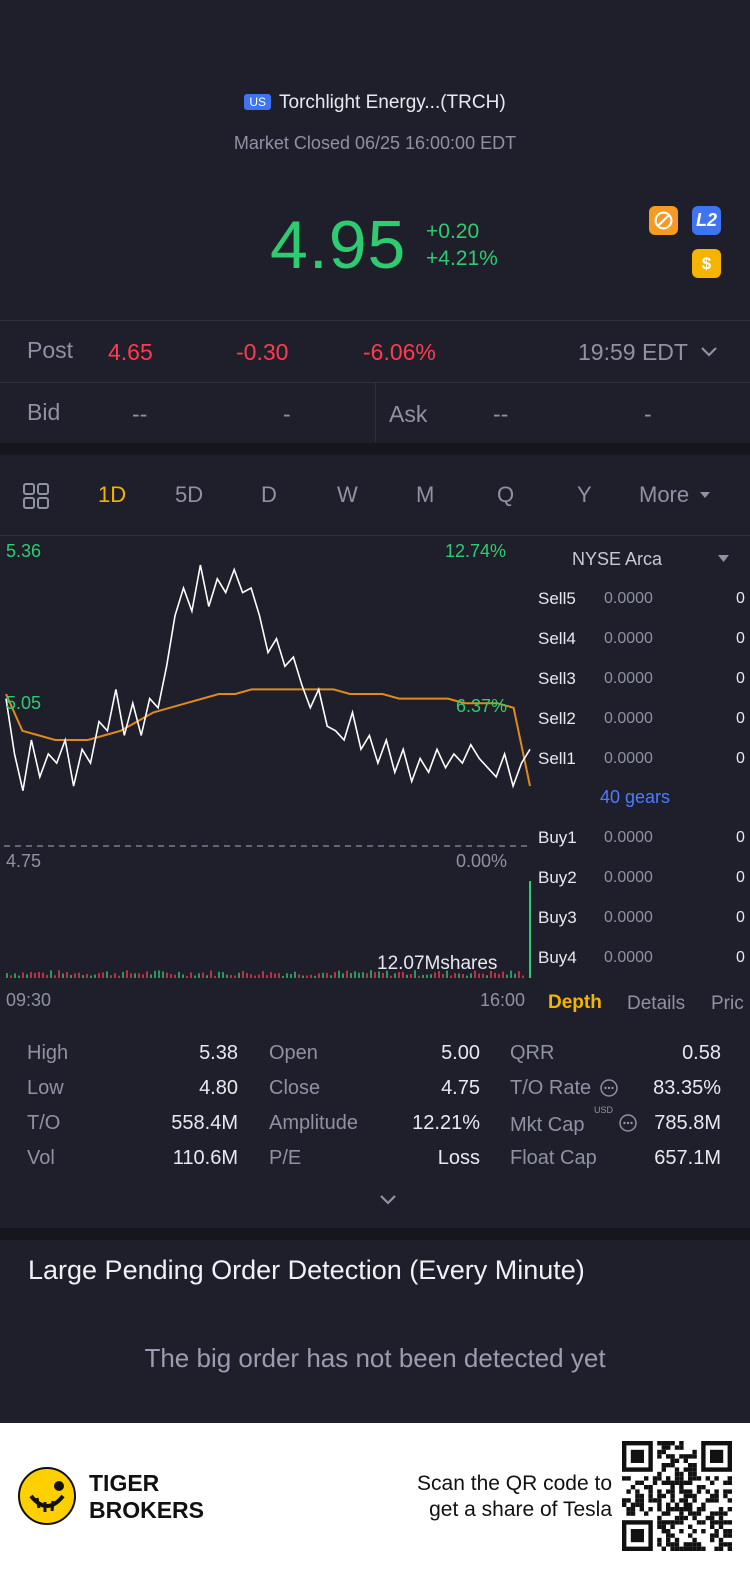  I want to click on exchange-selector: NYSE Arca, so click(617, 559).